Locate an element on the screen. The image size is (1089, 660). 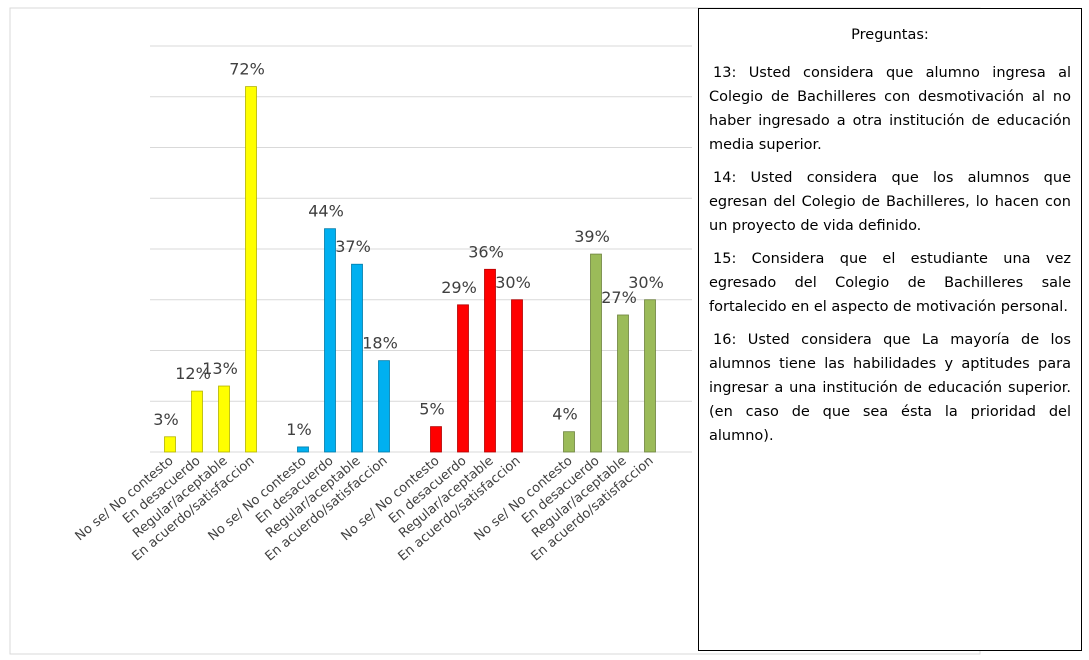
value-label: 3% is located at coordinates (165, 419).